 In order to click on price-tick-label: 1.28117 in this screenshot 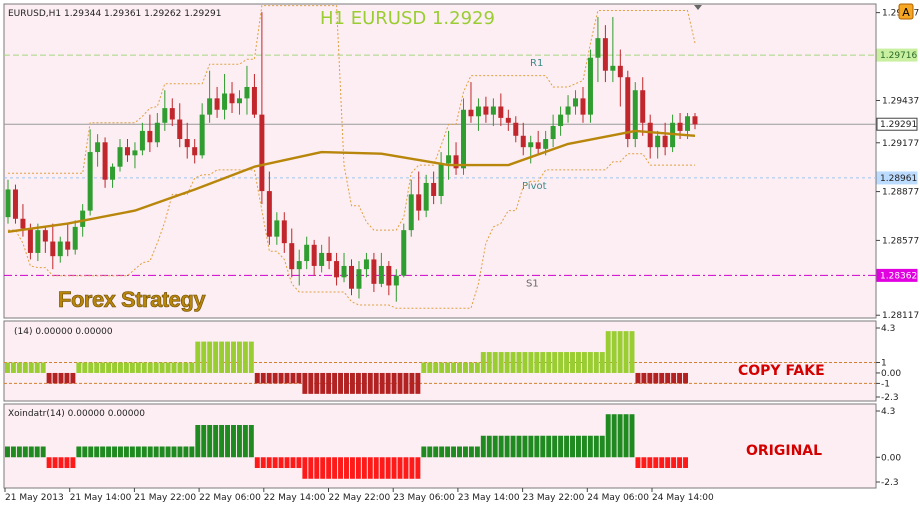, I will do `click(900, 316)`.